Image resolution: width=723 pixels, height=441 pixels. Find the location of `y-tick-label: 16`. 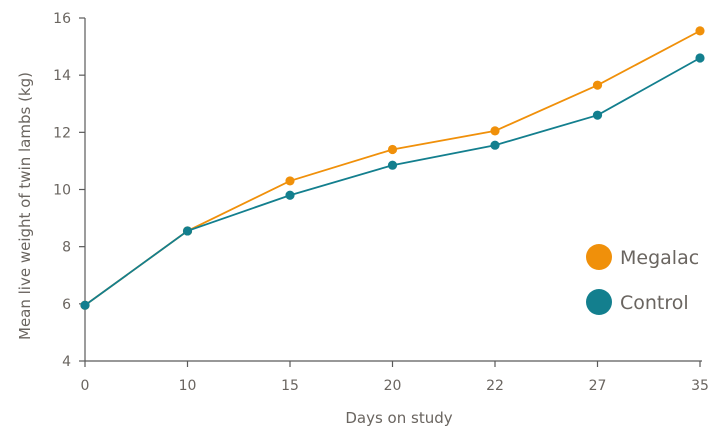

y-tick-label: 16 is located at coordinates (62, 19).